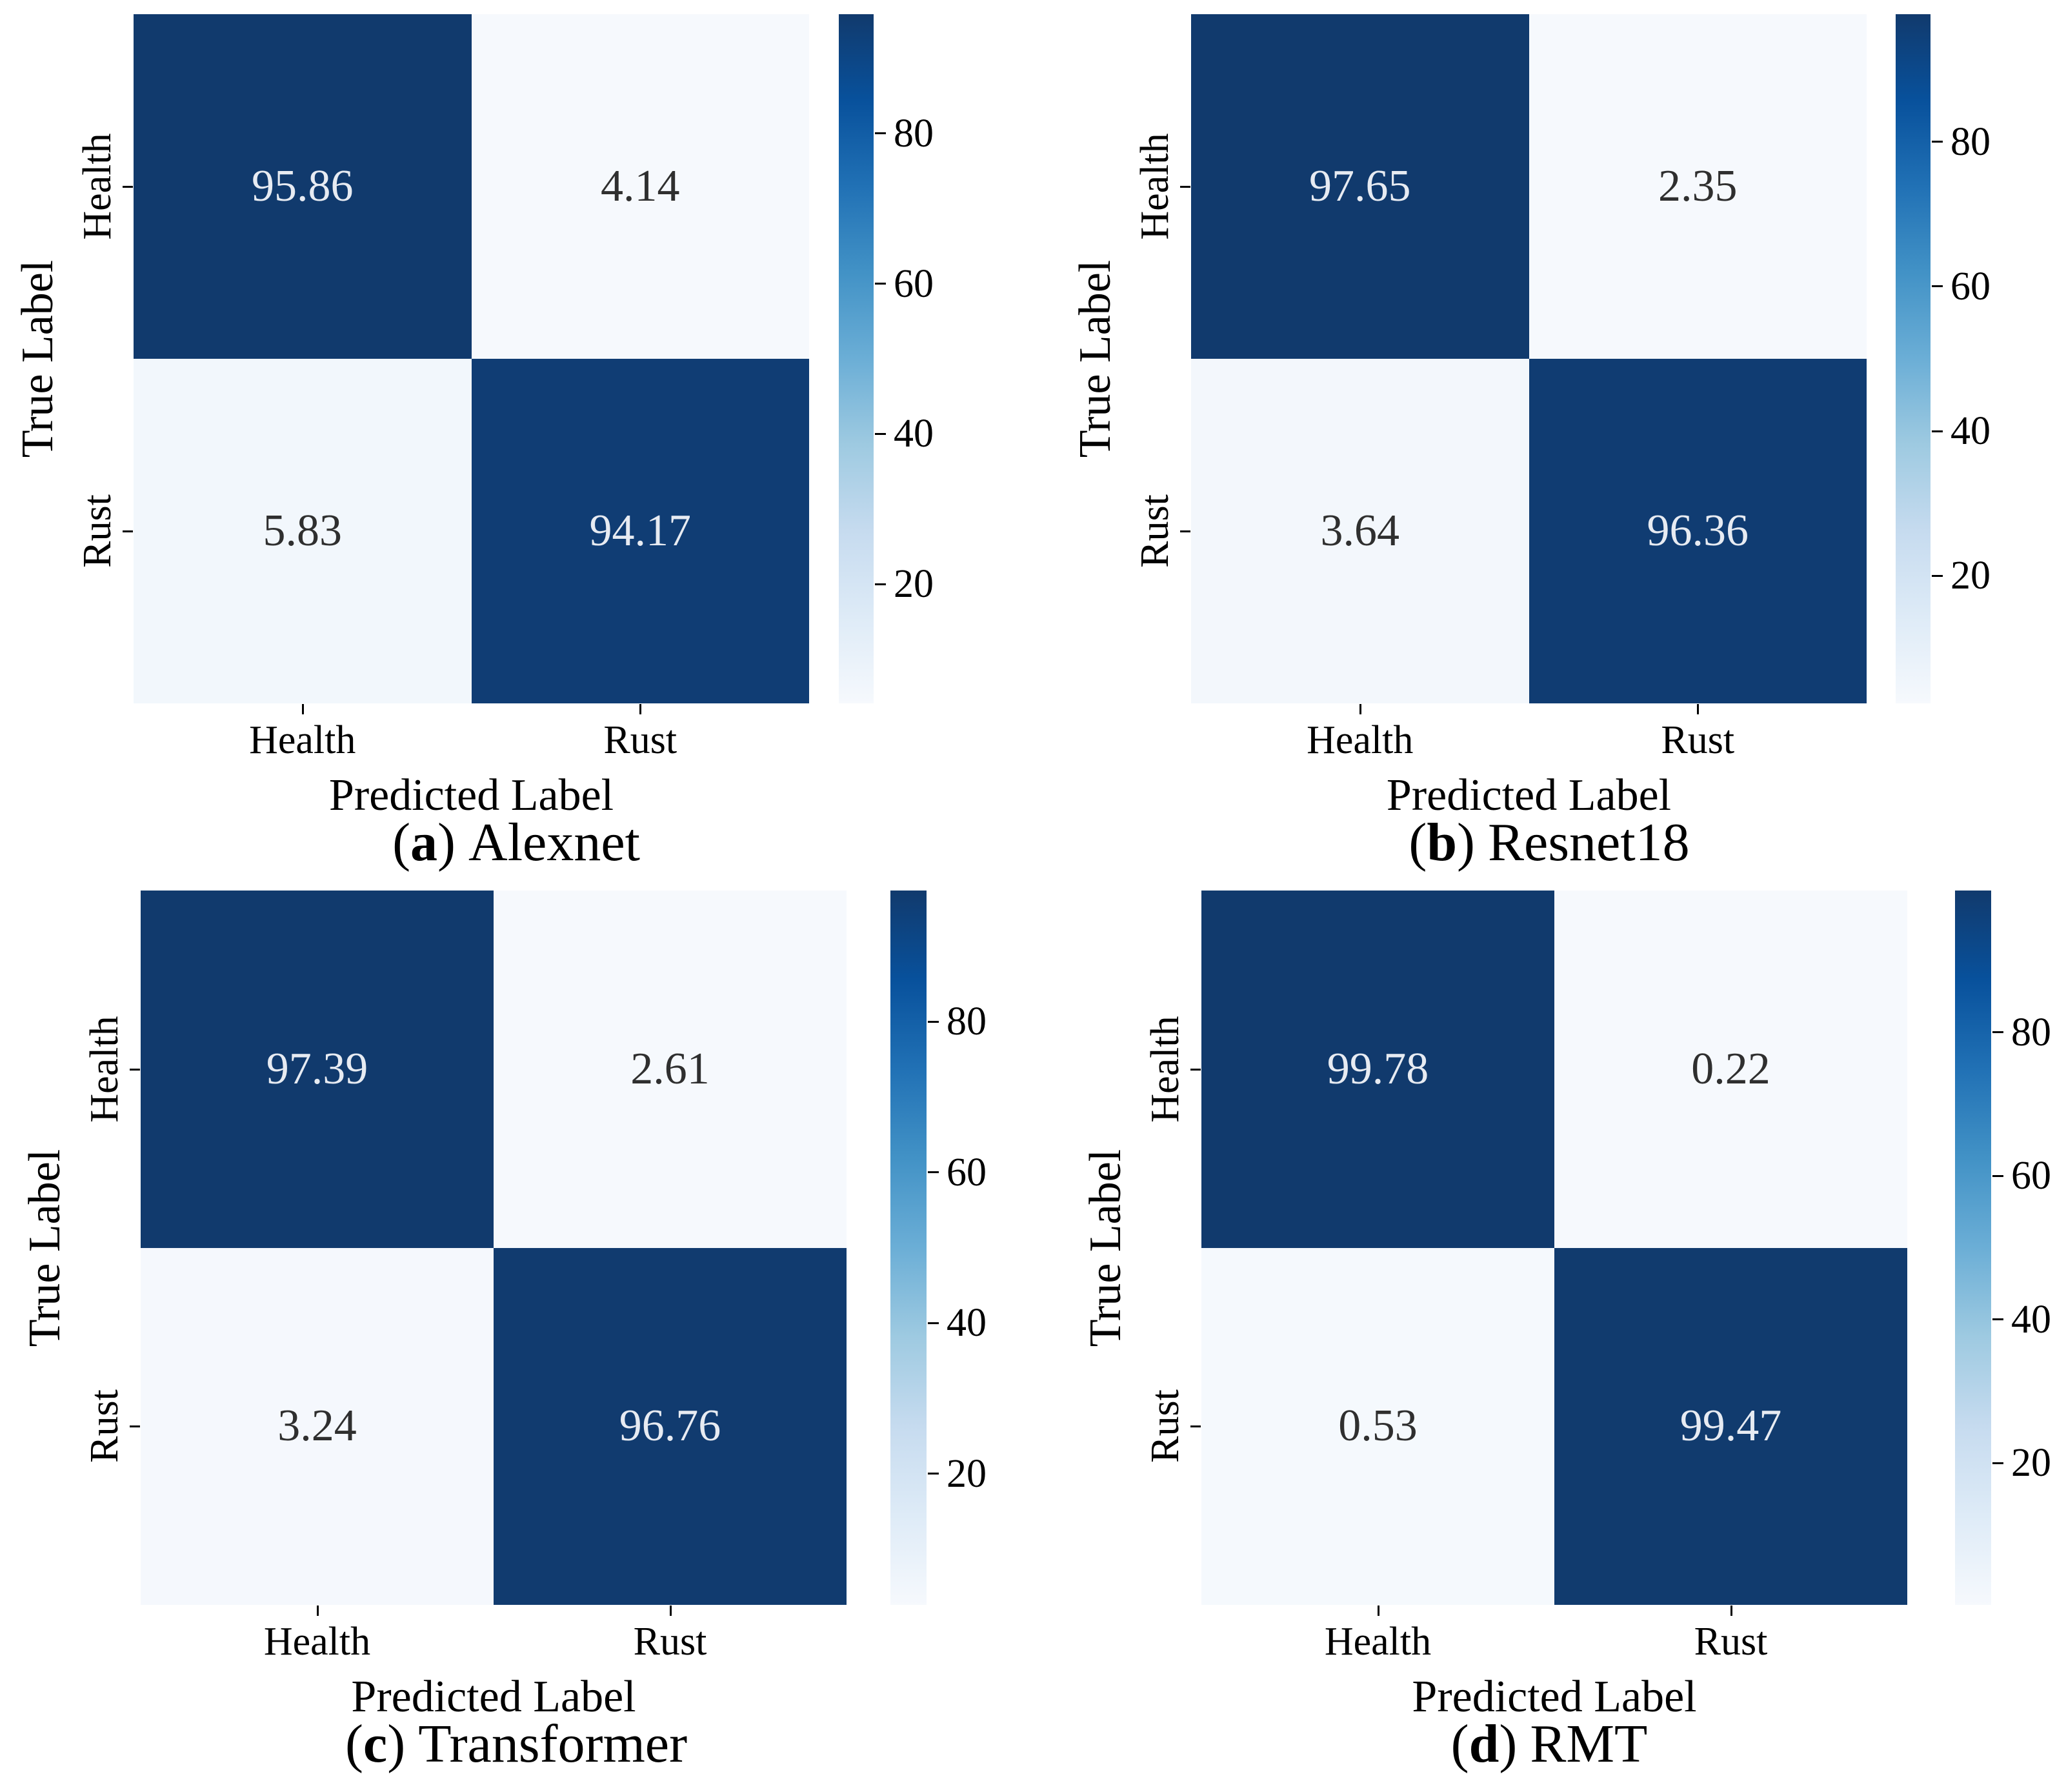 The image size is (2066, 1792). I want to click on panel-caption: (c) Transformer, so click(516, 1744).